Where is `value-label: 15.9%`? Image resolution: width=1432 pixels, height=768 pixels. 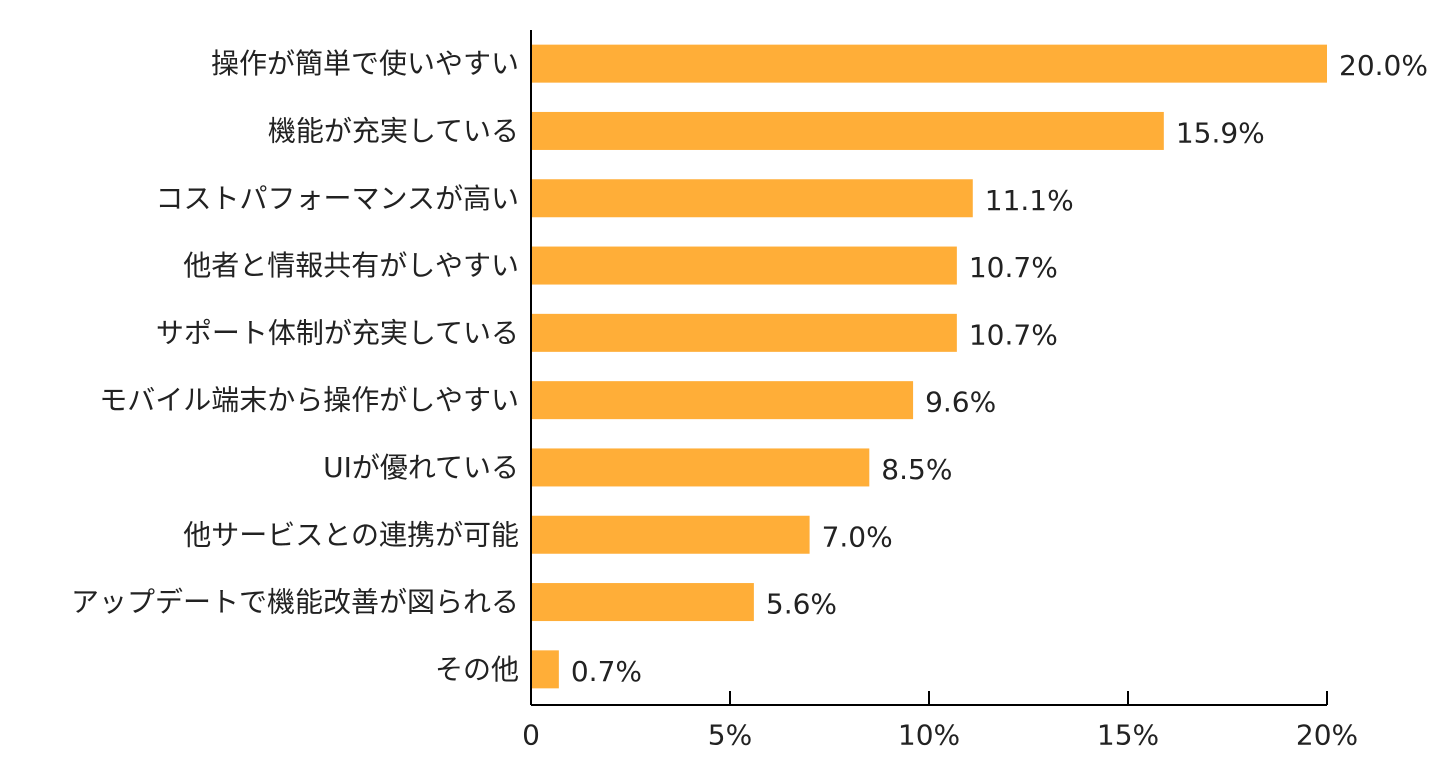 value-label: 15.9% is located at coordinates (1220, 132).